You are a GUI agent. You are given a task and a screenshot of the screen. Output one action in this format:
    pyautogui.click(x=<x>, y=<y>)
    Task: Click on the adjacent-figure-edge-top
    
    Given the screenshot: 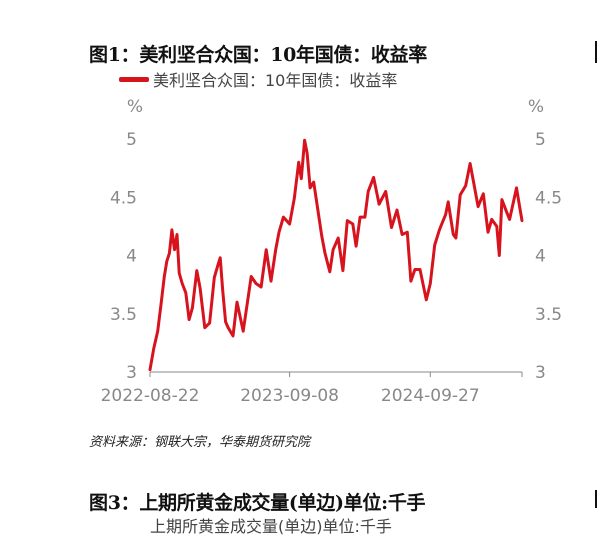 What is the action you would take?
    pyautogui.click(x=596, y=52)
    